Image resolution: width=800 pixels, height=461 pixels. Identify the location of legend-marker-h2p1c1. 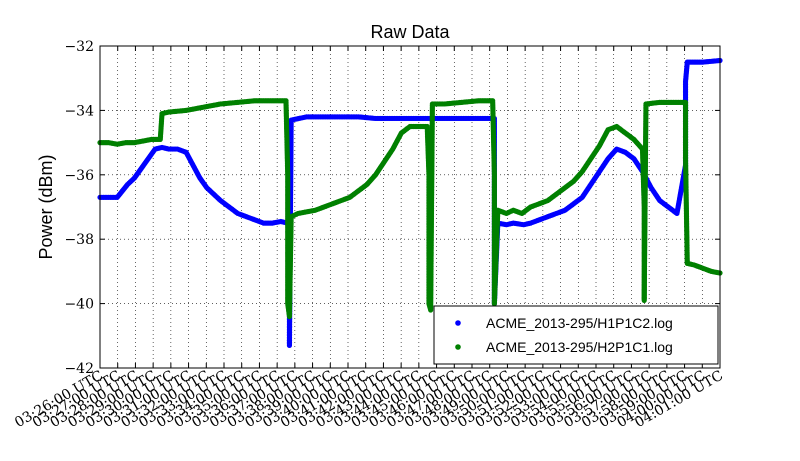
(458, 347).